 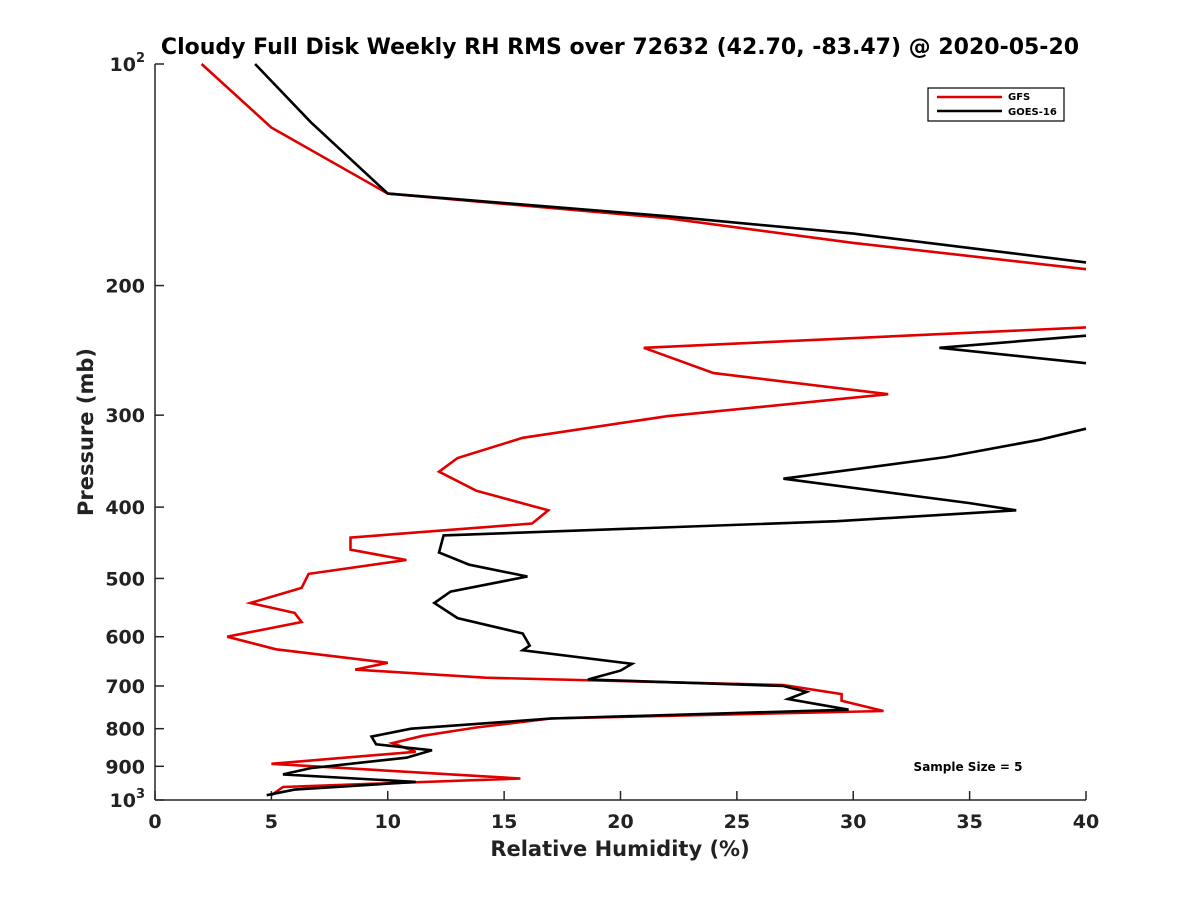 I want to click on x-tick-label: 40, so click(x=1086, y=822).